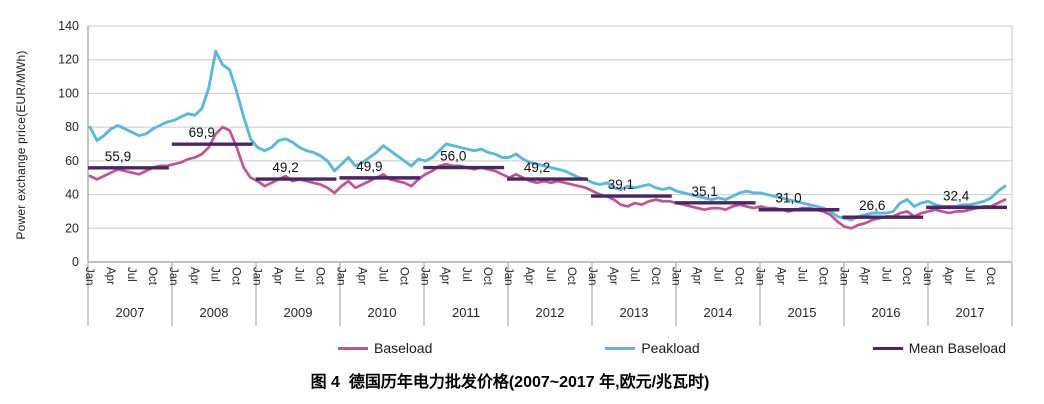 The width and height of the screenshot is (1044, 404). I want to click on mean-value-label-2008: 69,9, so click(202, 132).